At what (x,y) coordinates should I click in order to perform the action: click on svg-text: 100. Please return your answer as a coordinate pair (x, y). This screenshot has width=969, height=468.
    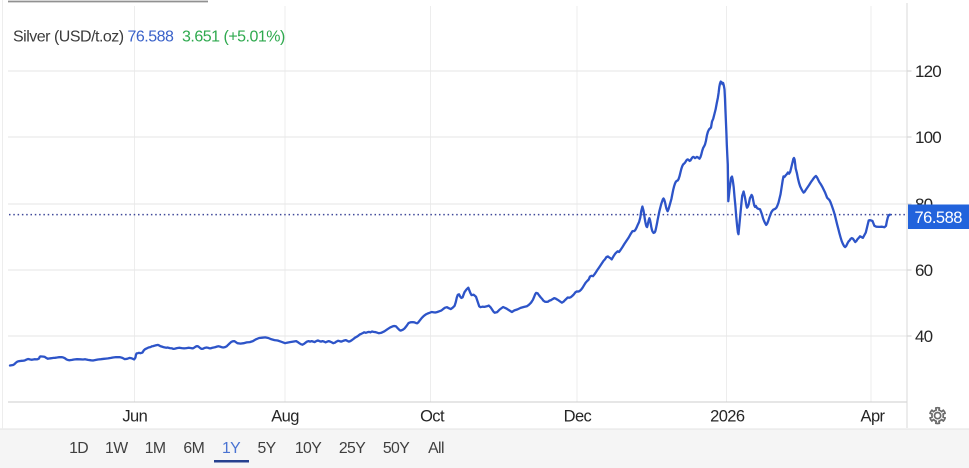
    Looking at the image, I should click on (928, 137).